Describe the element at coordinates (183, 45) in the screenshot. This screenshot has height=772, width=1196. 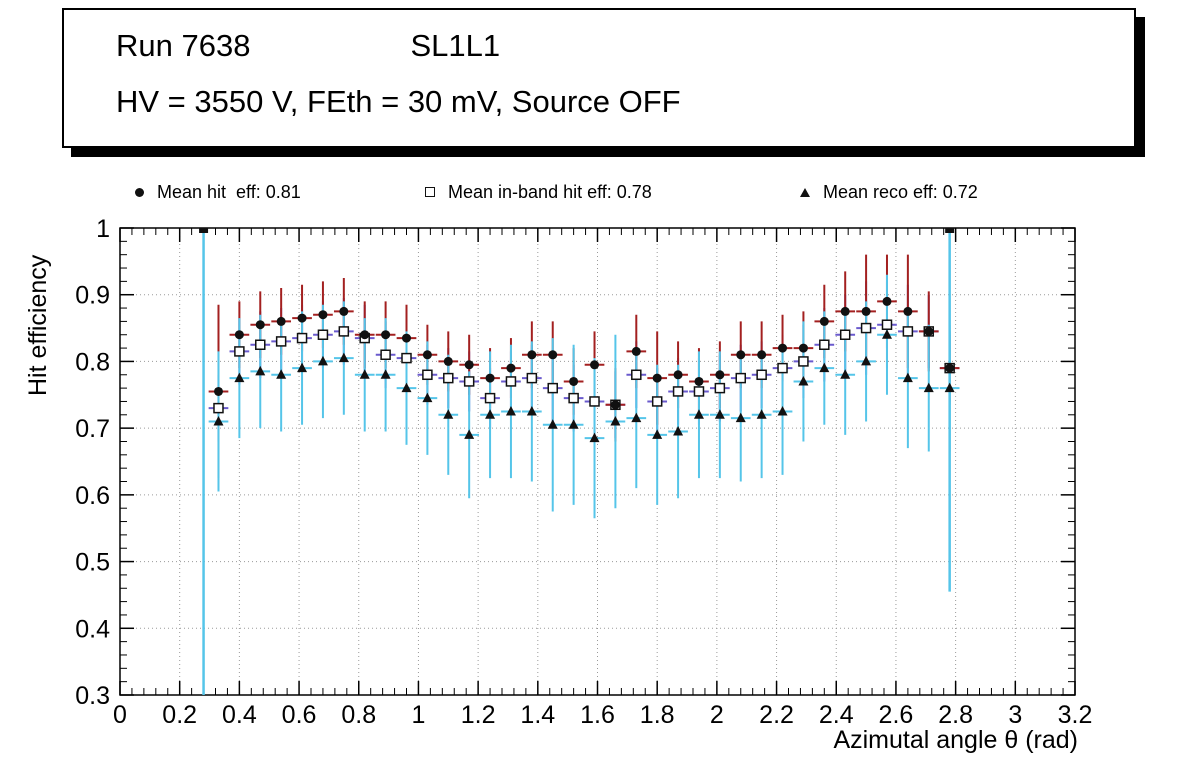
I see `run-label: Run 7638` at that location.